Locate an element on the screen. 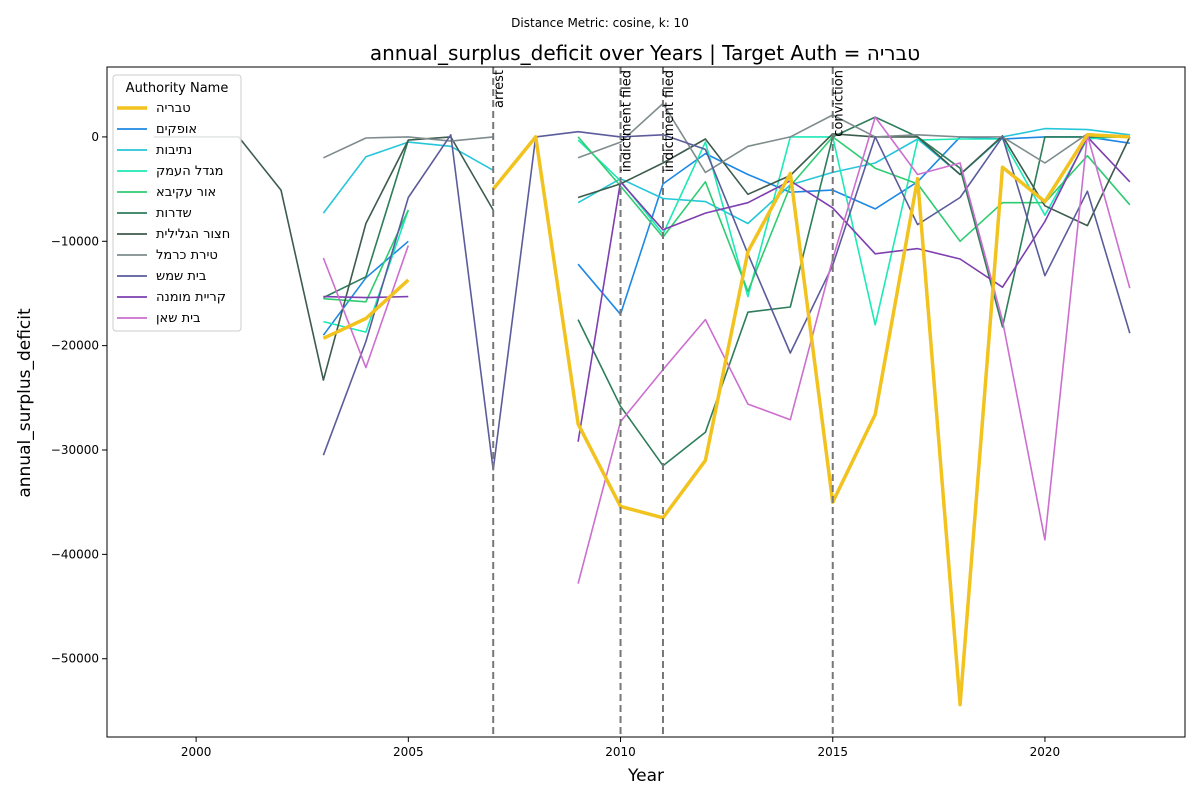 The image size is (1200, 800). y-axis-label: annual_surplus_deficit is located at coordinates (25, 403).